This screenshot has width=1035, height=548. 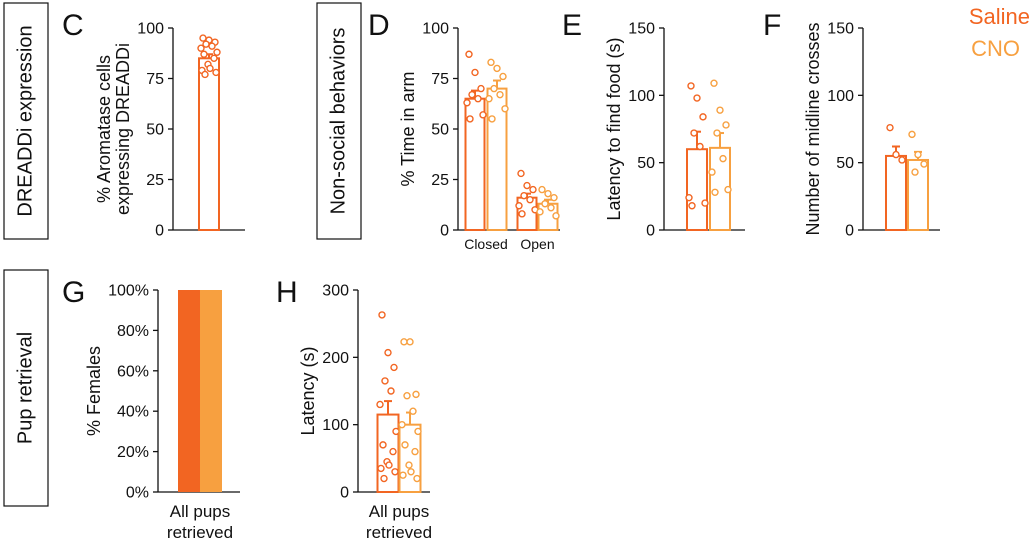 What do you see at coordinates (335, 425) in the screenshot?
I see `y-tick-label-h: 100` at bounding box center [335, 425].